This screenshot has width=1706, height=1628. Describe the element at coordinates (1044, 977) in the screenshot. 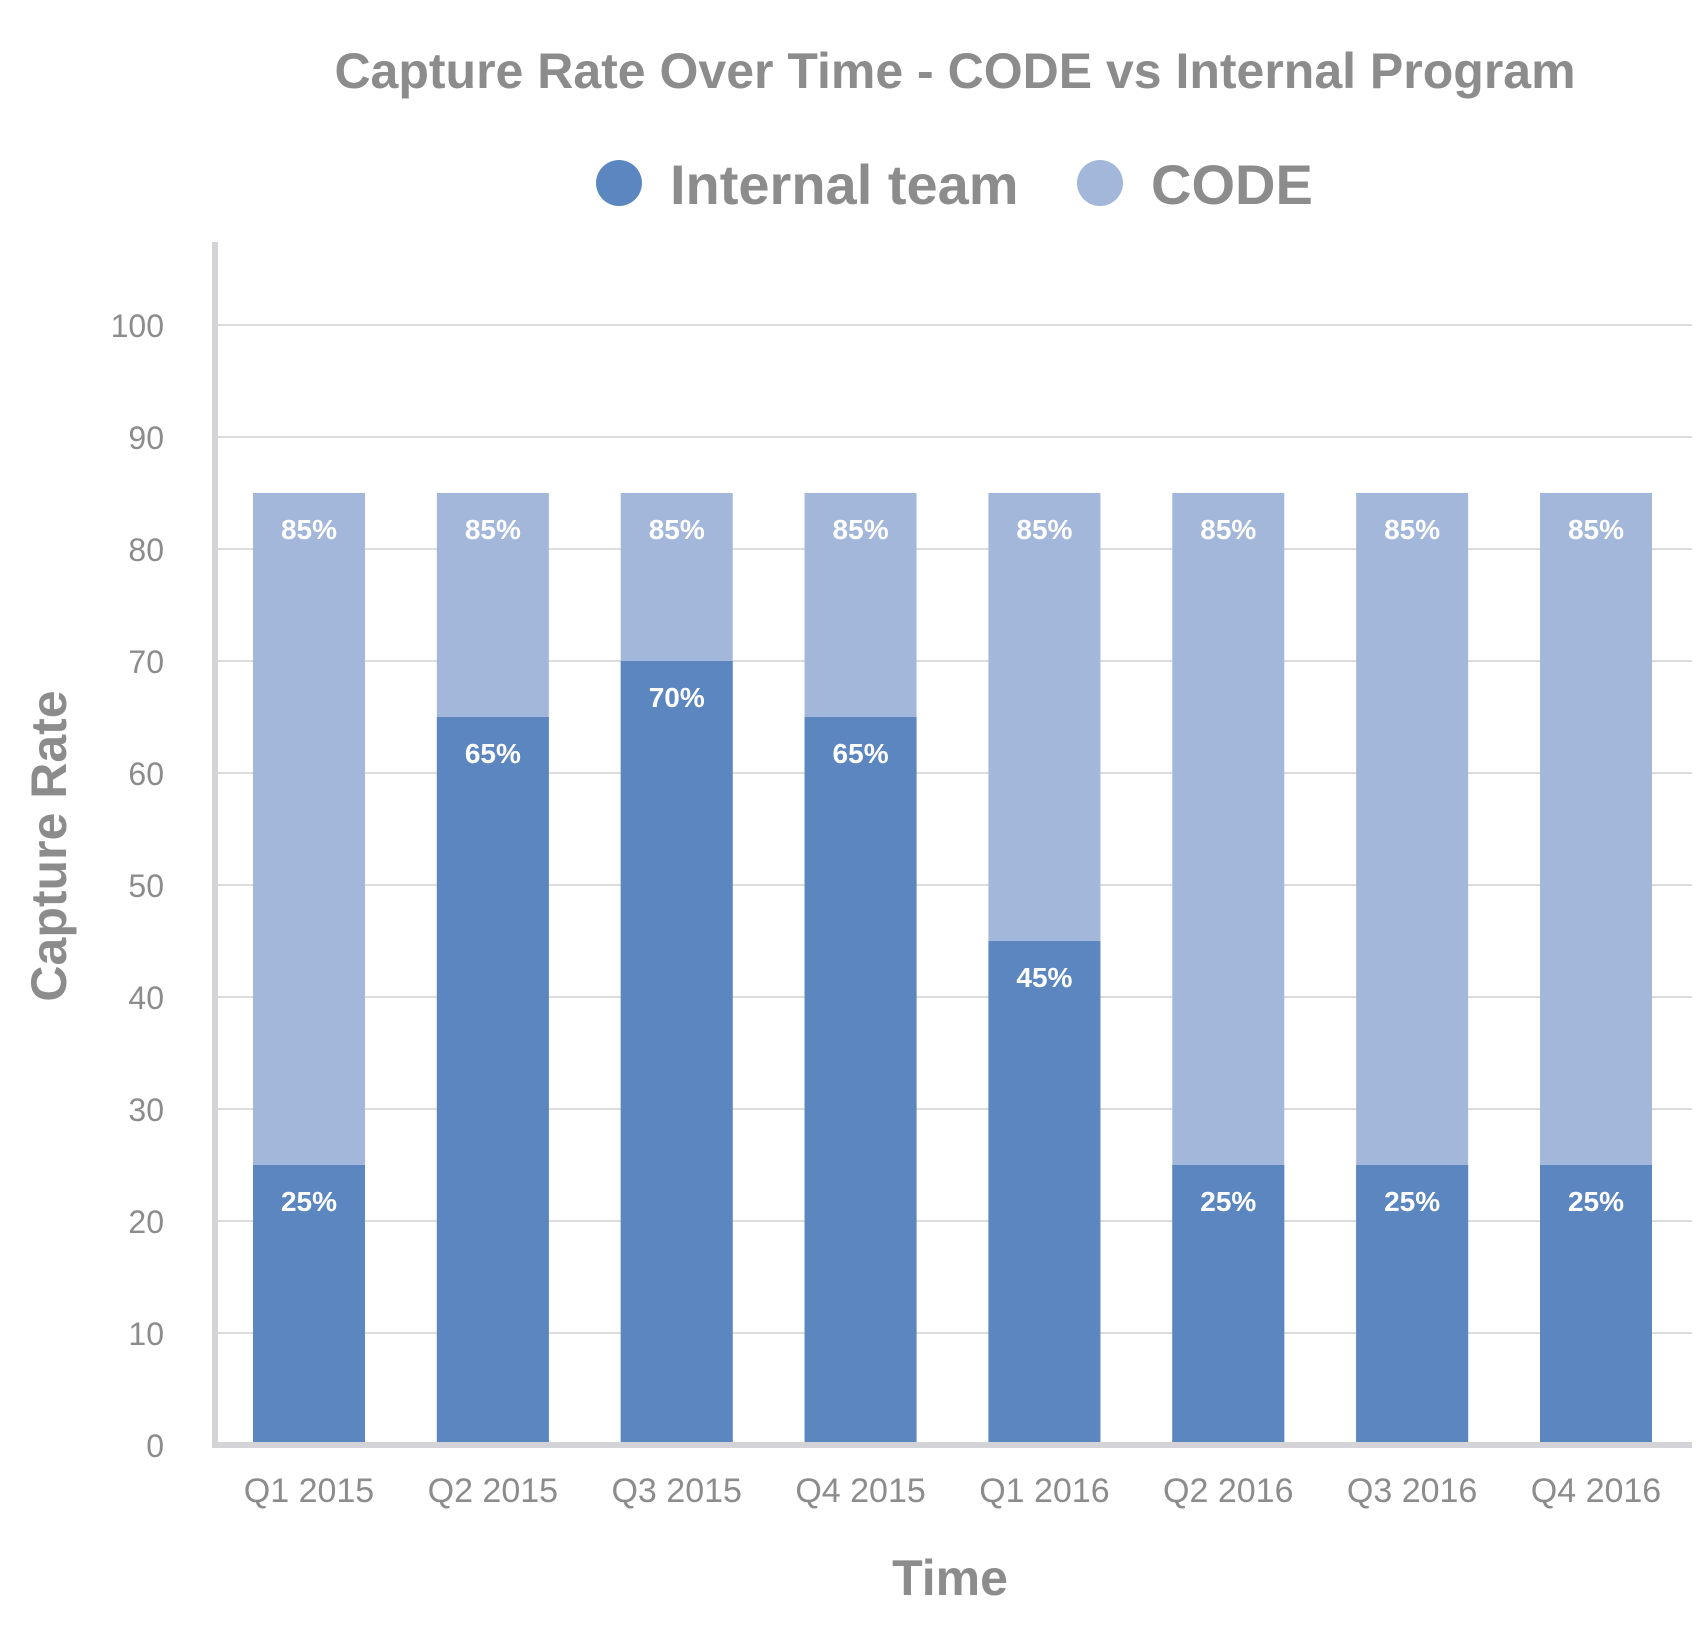

I see `data-label-internal-team-q1-2016: 45%` at that location.